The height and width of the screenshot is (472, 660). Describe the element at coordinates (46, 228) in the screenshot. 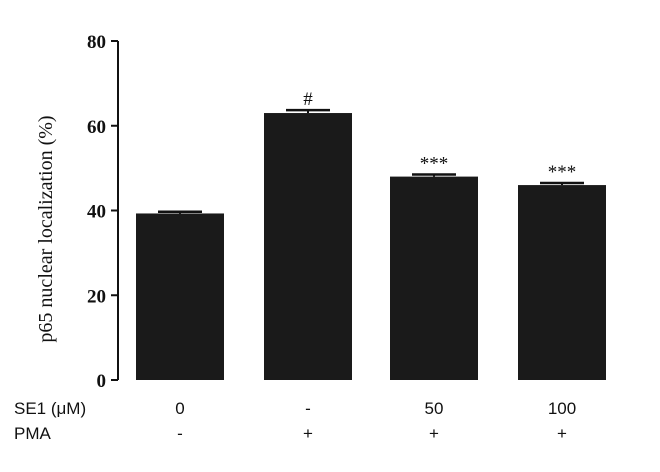

I see `y-axis-label: p65 nuclear localization (%)` at that location.